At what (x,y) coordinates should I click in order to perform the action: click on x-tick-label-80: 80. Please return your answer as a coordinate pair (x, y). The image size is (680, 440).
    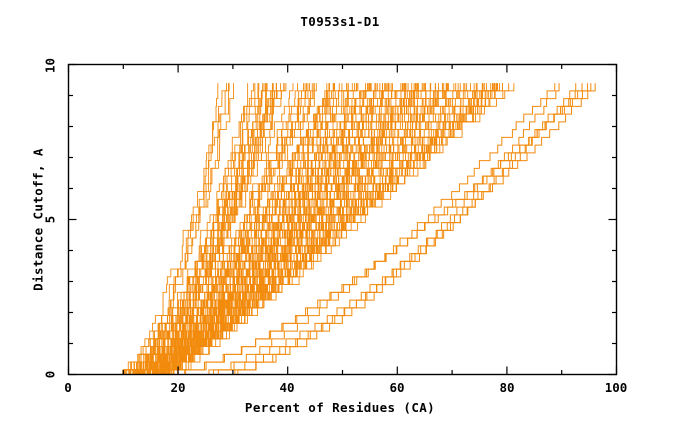
    Looking at the image, I should click on (507, 387).